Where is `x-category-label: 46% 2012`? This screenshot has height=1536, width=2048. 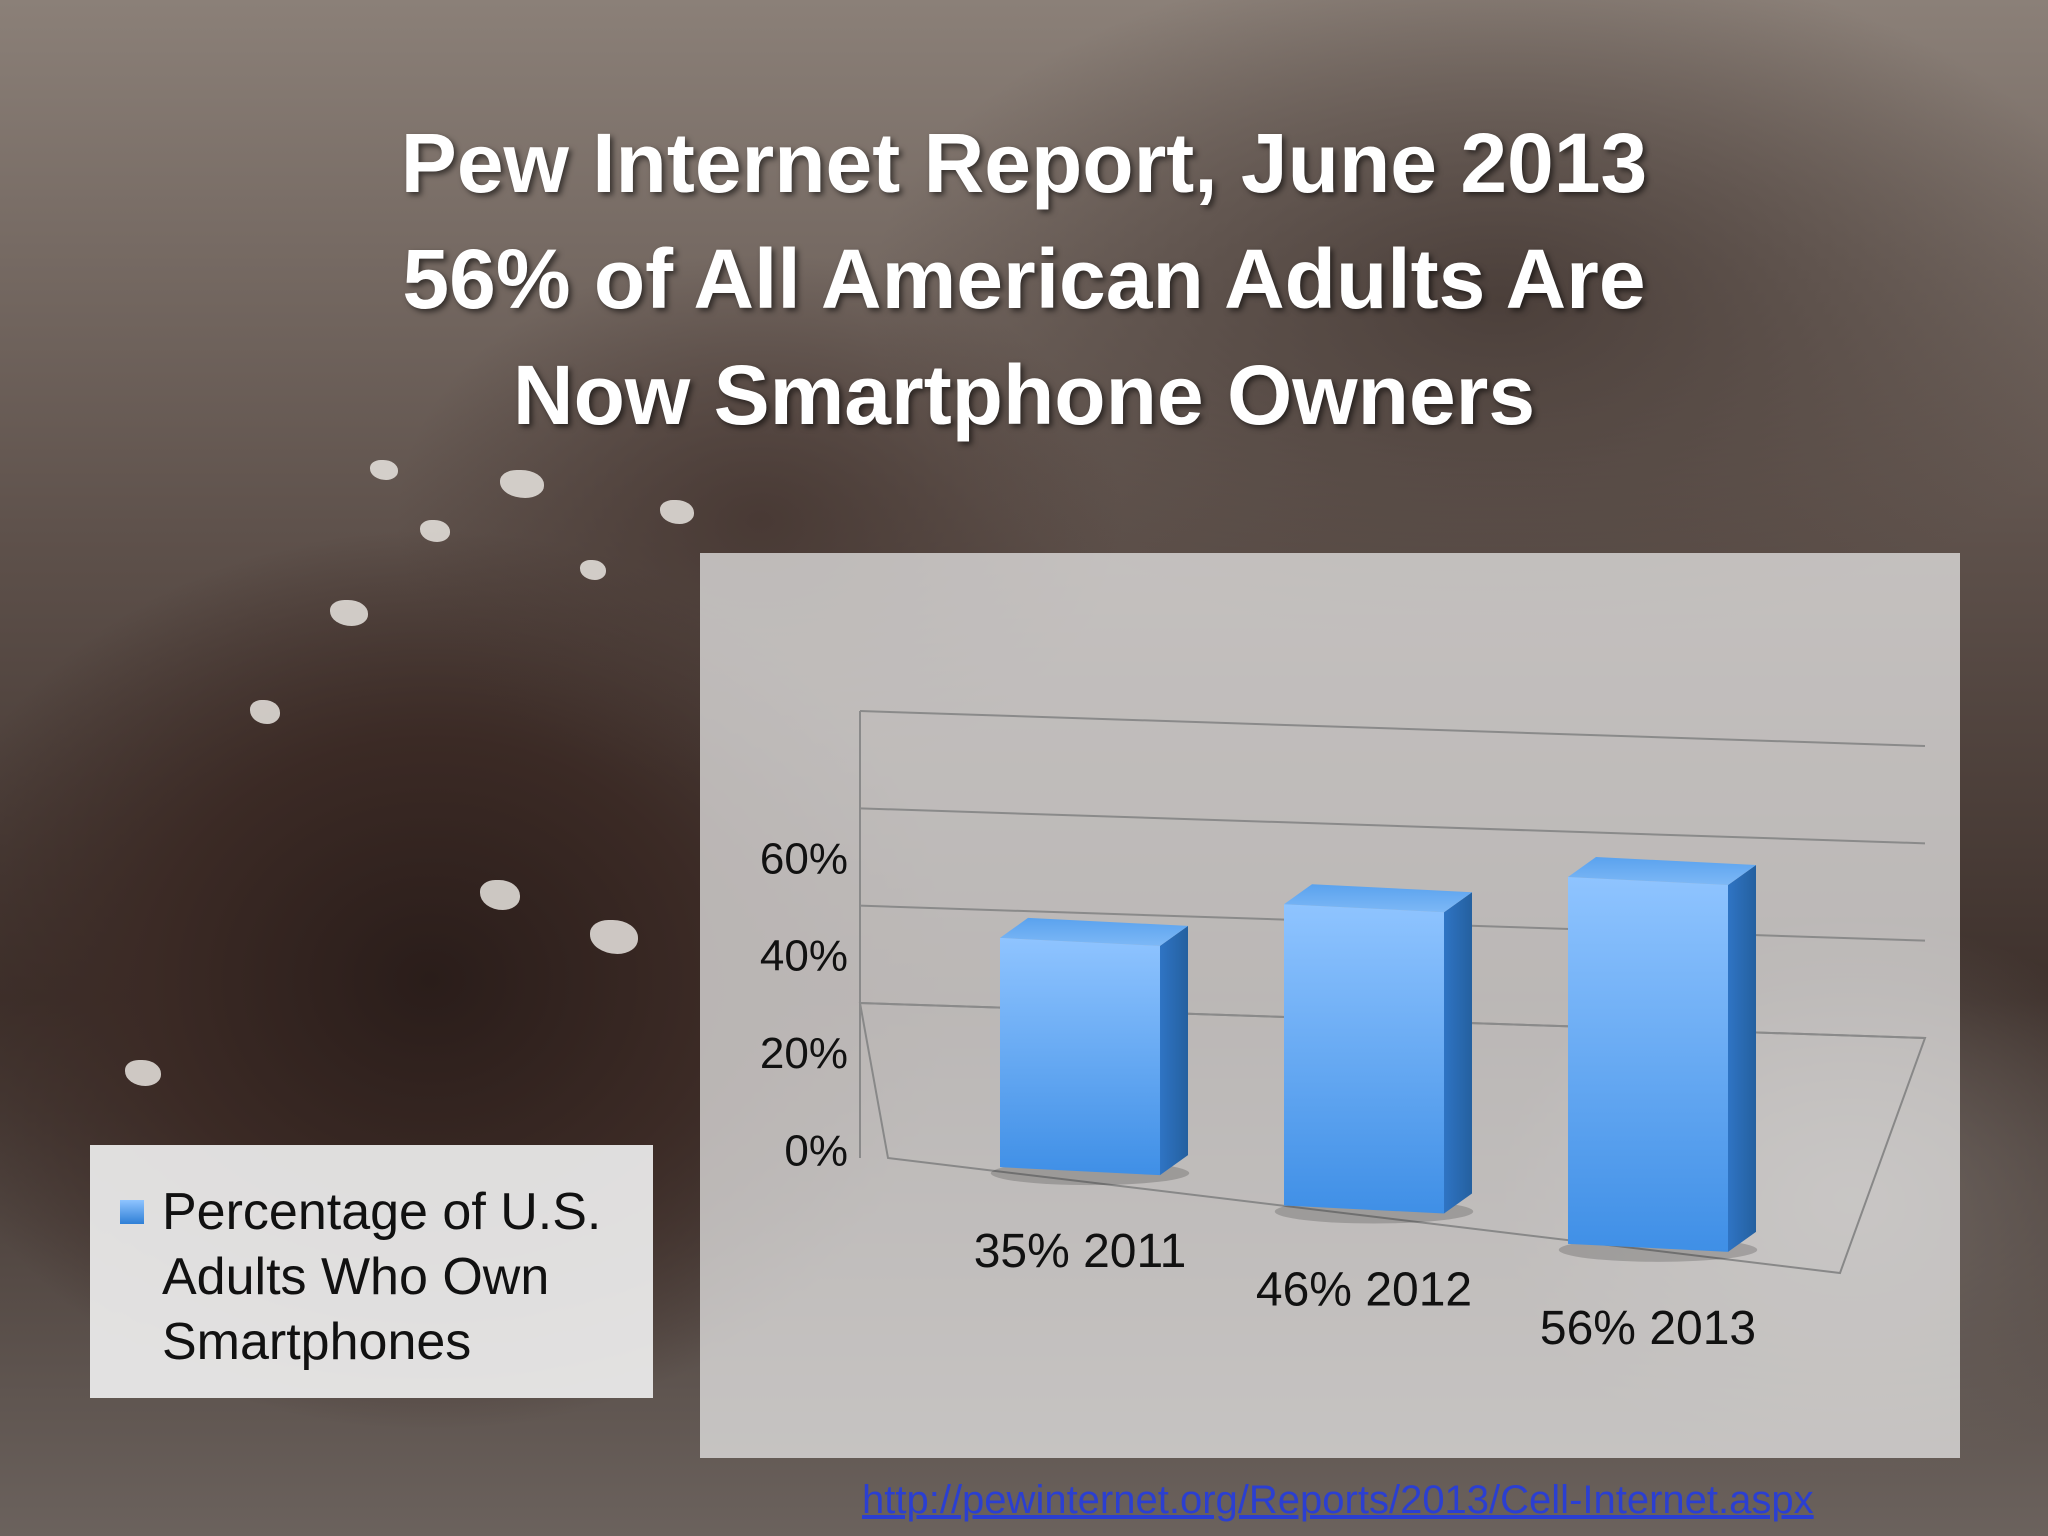 x-category-label: 46% 2012 is located at coordinates (1364, 1290).